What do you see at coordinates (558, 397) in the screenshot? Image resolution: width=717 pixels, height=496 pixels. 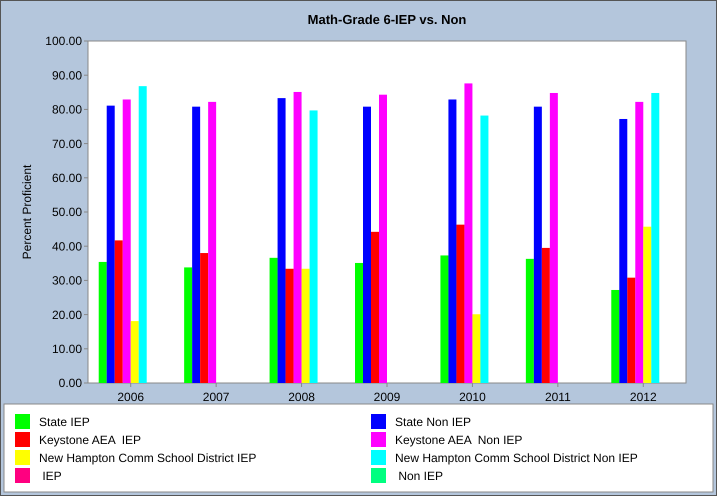 I see `x-tick-label: 2011` at bounding box center [558, 397].